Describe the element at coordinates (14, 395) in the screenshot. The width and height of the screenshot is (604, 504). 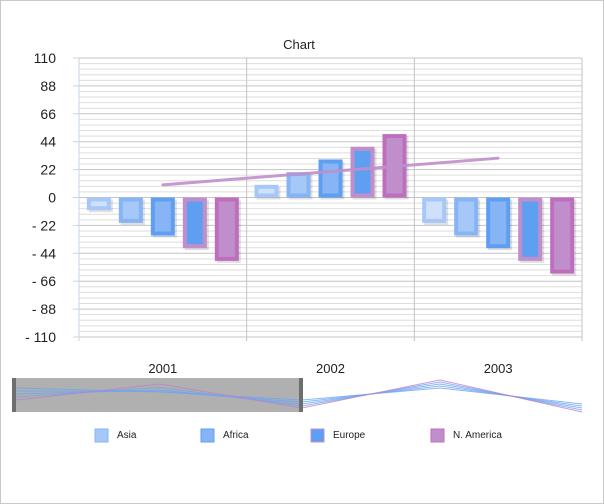
I see `navigator-left-handle` at that location.